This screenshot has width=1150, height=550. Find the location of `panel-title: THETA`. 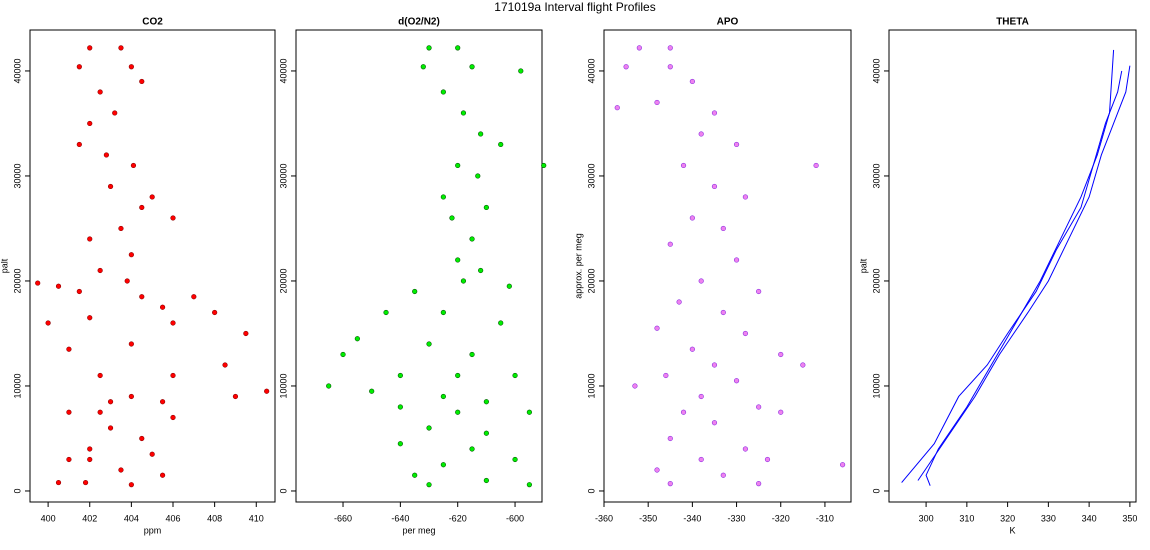

panel-title: THETA is located at coordinates (1012, 22).